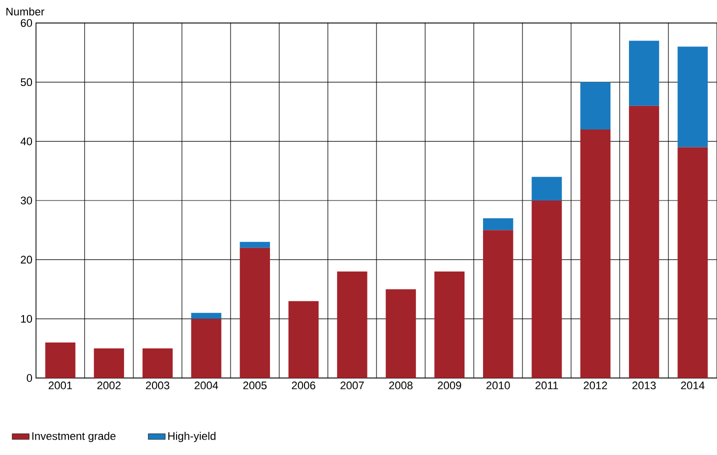 This screenshot has width=717, height=455. What do you see at coordinates (450, 386) in the screenshot?
I see `x-tick-label: 2009` at bounding box center [450, 386].